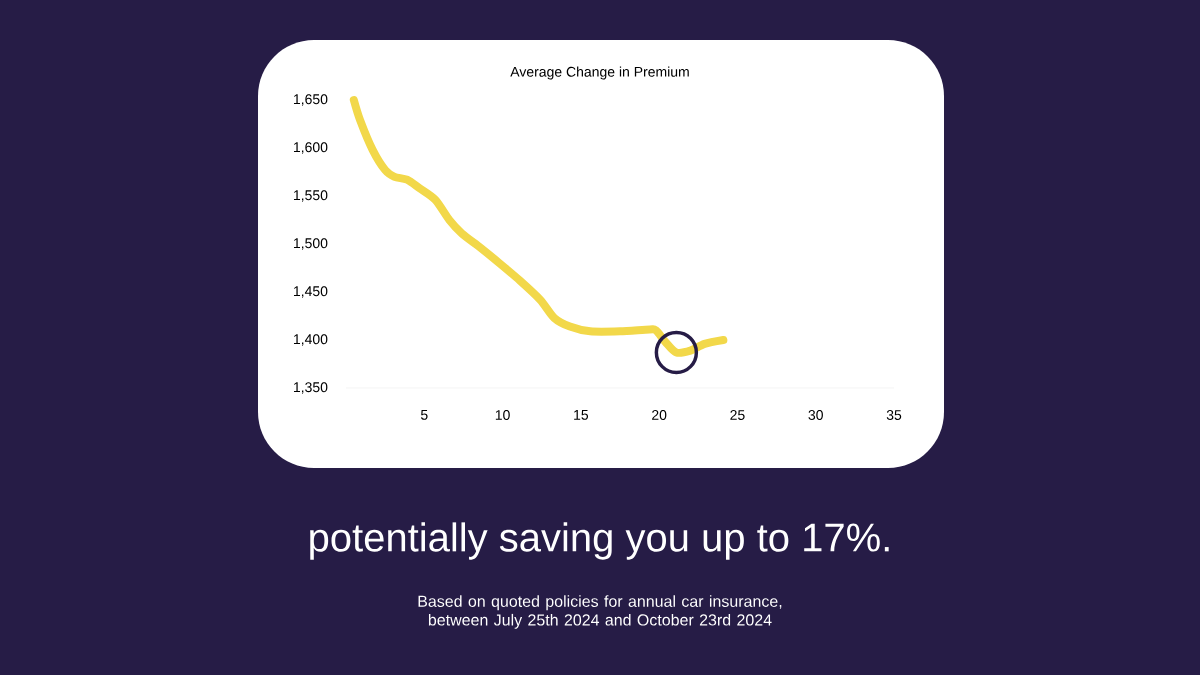 The height and width of the screenshot is (675, 1200). I want to click on y-tick-label: 1,500, so click(310, 244).